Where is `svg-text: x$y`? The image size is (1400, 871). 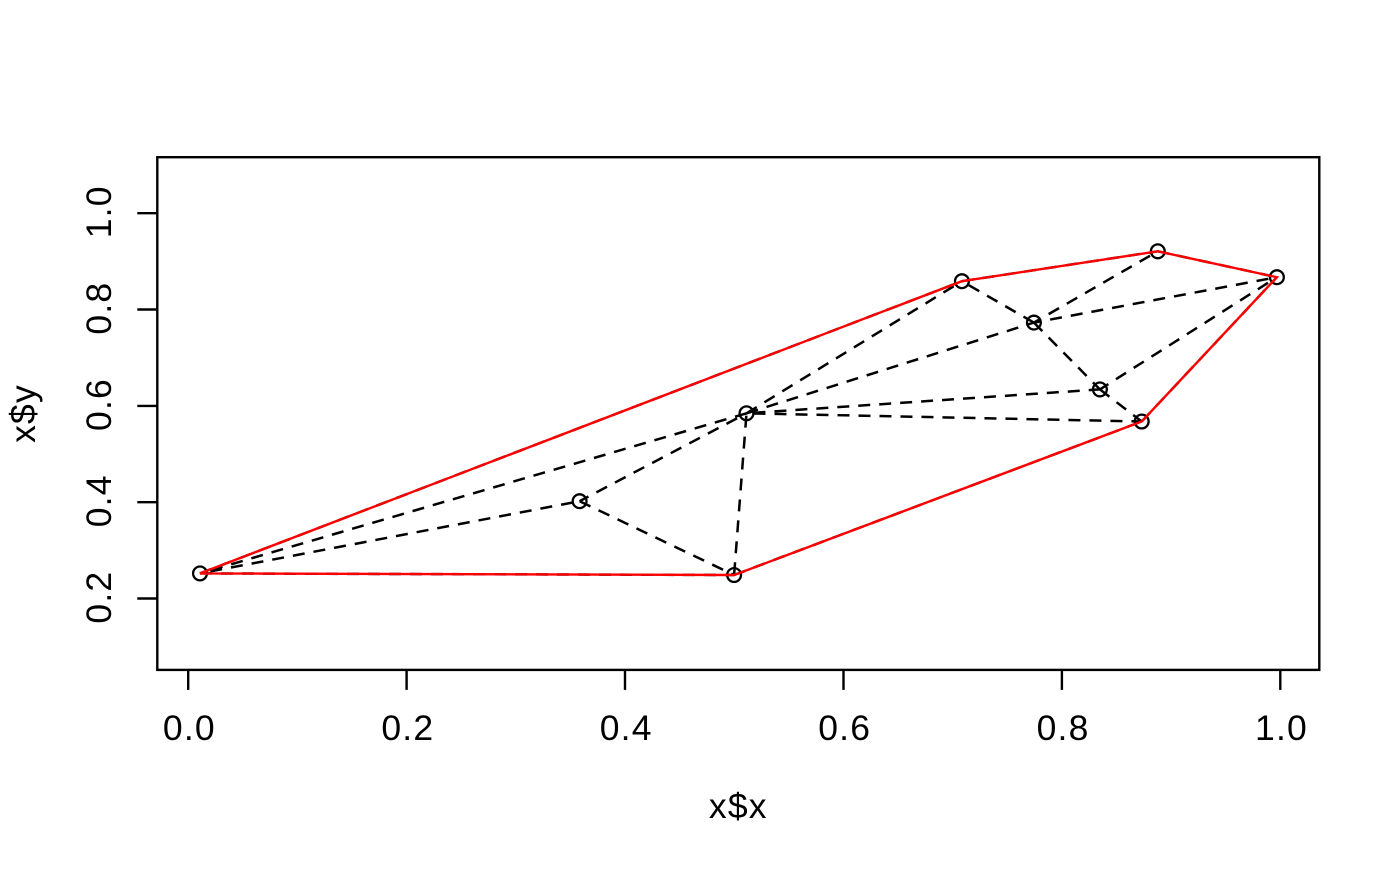
svg-text: x$y is located at coordinates (23, 413).